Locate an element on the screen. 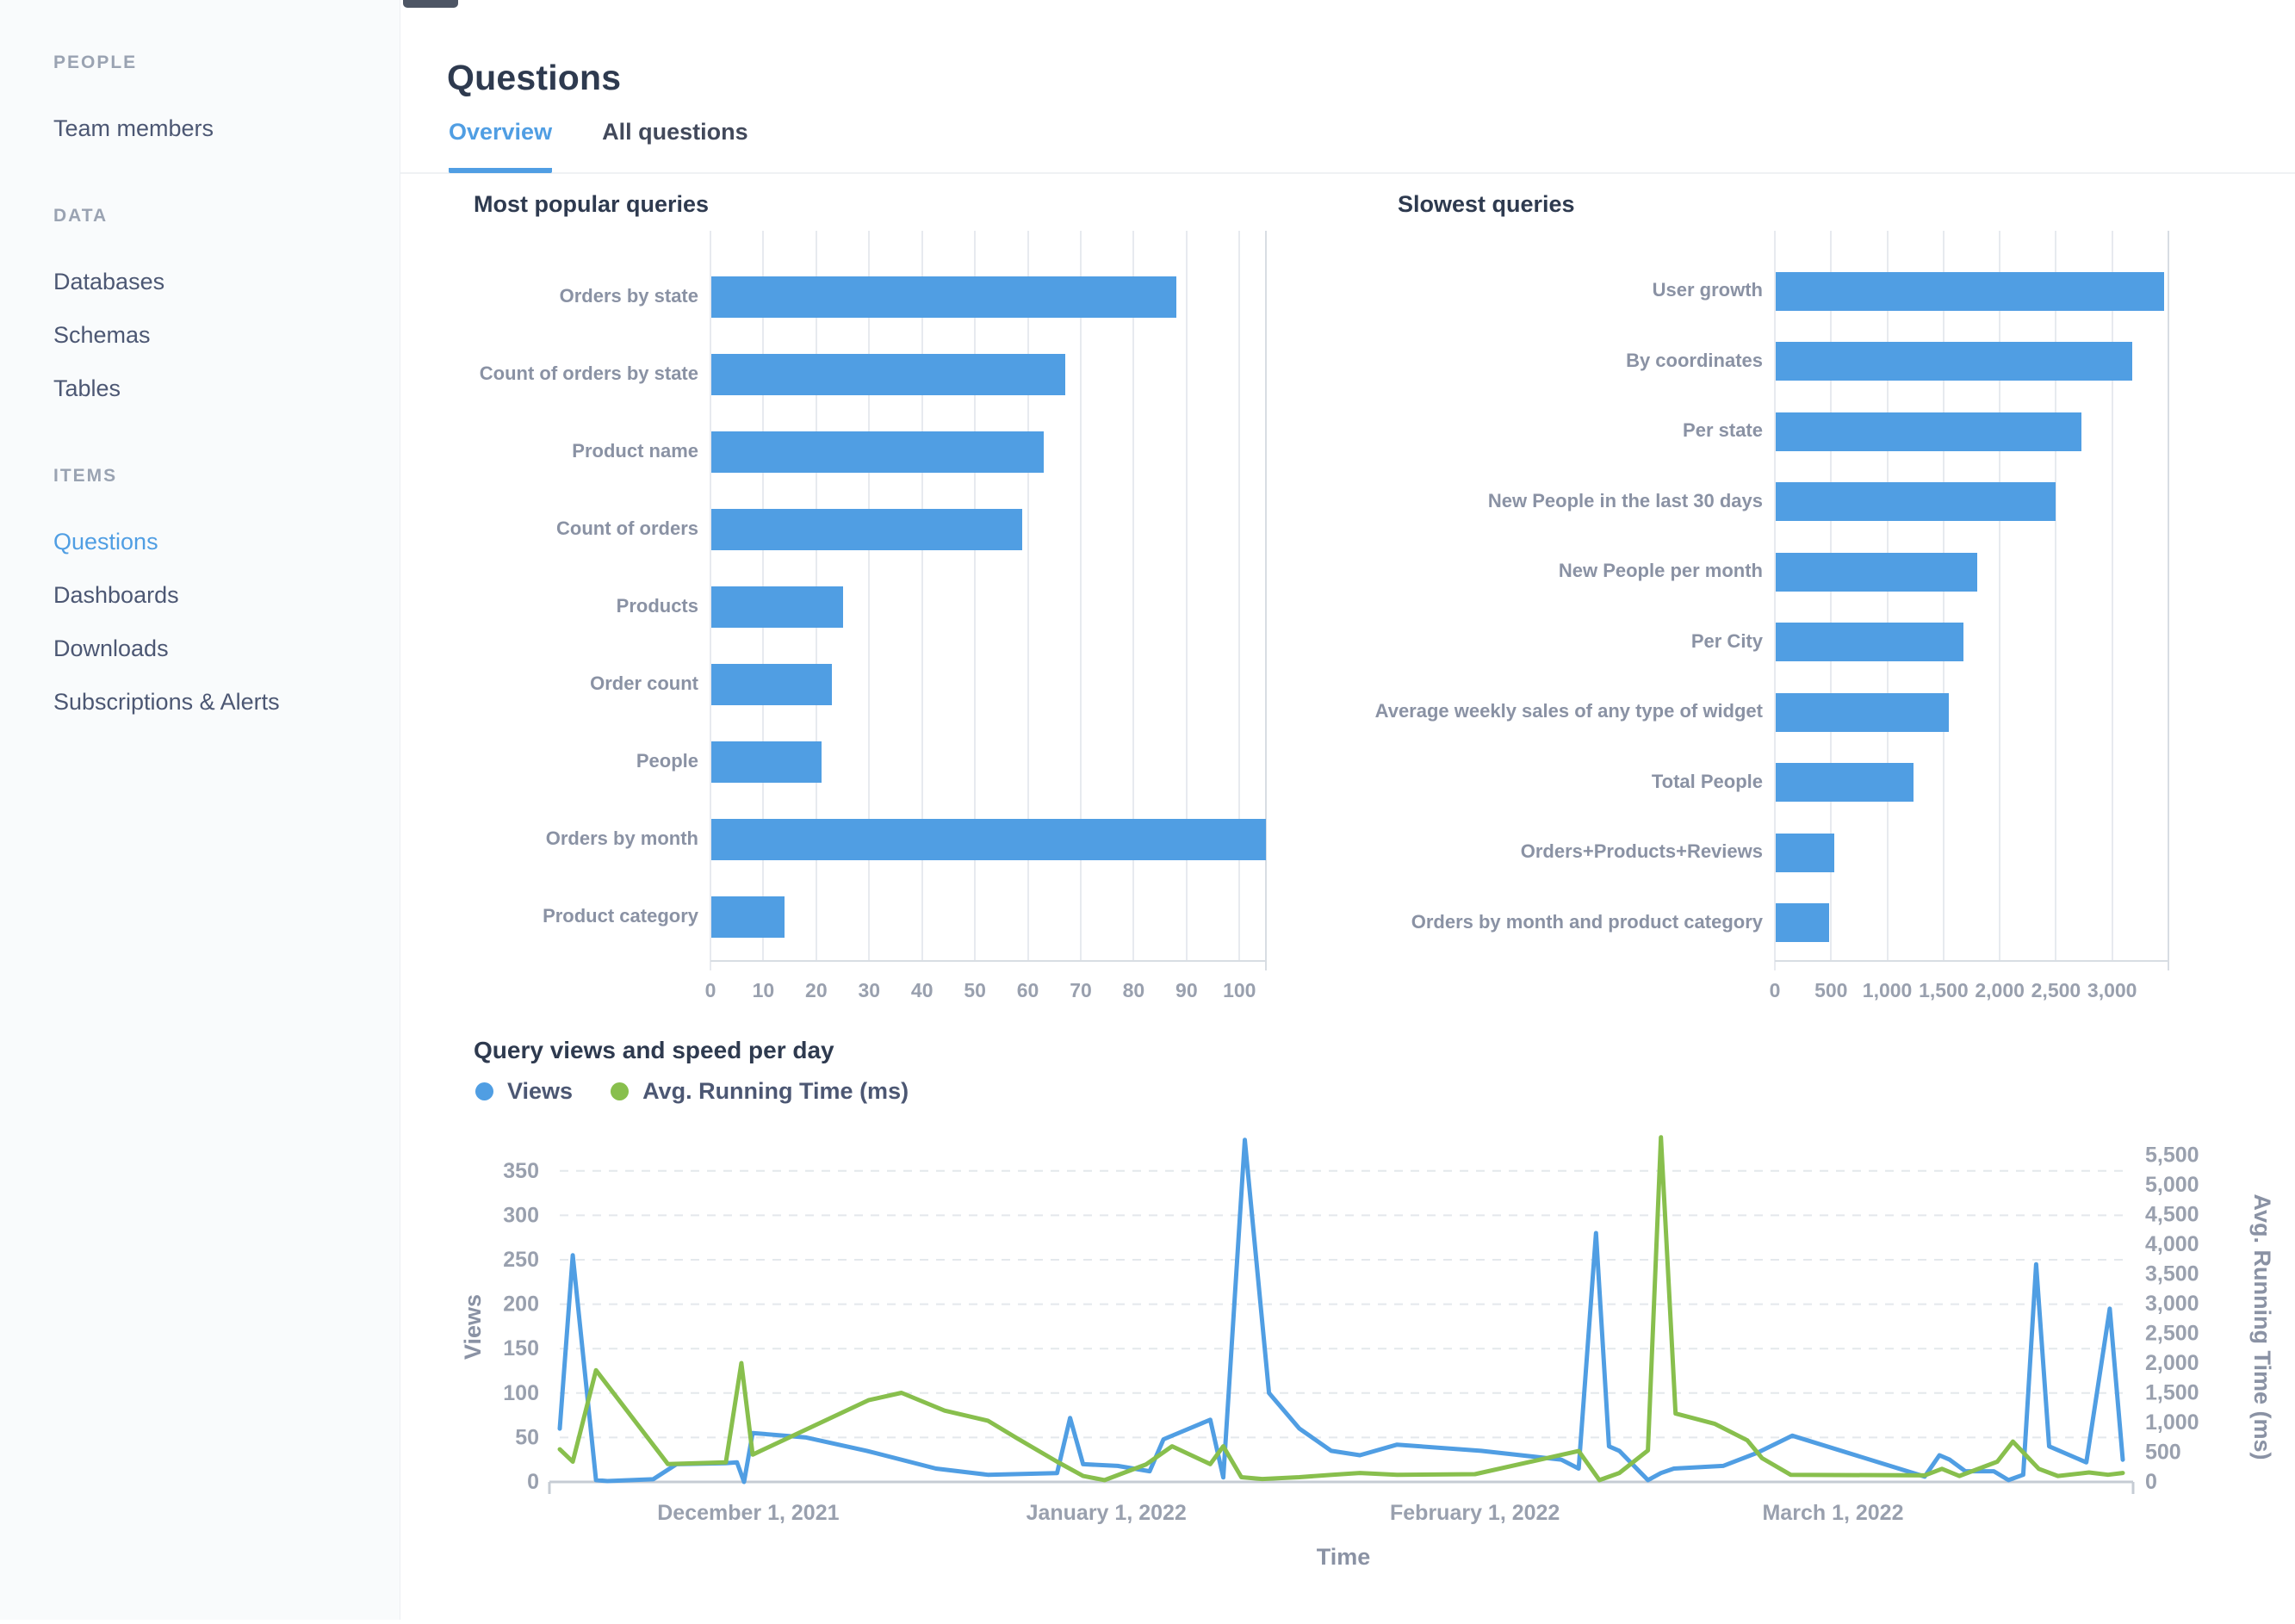 The width and height of the screenshot is (2295, 1624). right-axis-tick-label: 3,000 is located at coordinates (2172, 1304).